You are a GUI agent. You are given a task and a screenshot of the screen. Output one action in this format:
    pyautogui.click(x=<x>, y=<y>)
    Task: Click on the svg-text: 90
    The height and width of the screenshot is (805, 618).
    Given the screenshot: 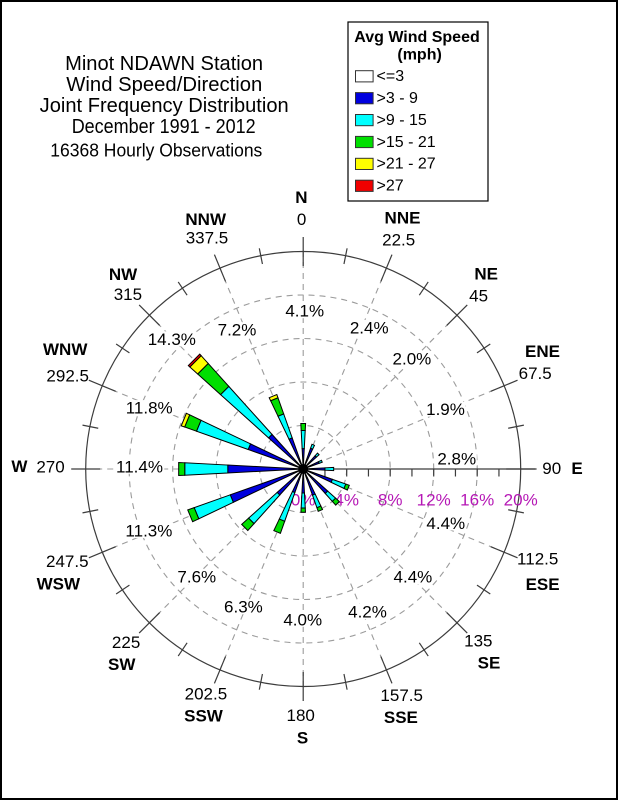 What is the action you would take?
    pyautogui.click(x=551, y=468)
    